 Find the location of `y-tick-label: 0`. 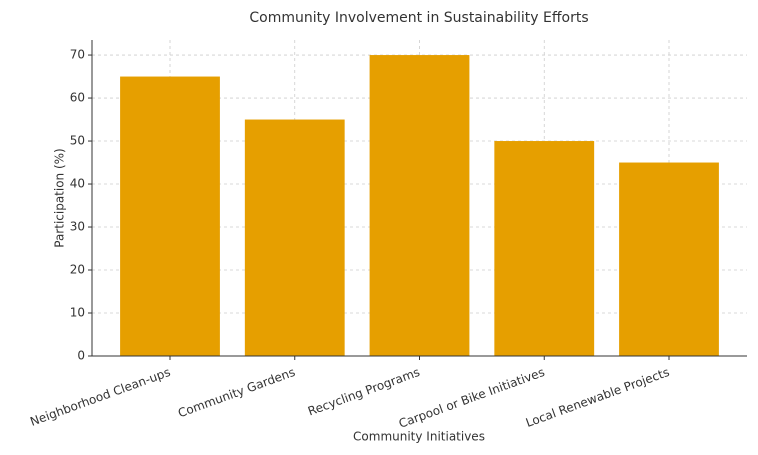

y-tick-label: 0 is located at coordinates (81, 356).